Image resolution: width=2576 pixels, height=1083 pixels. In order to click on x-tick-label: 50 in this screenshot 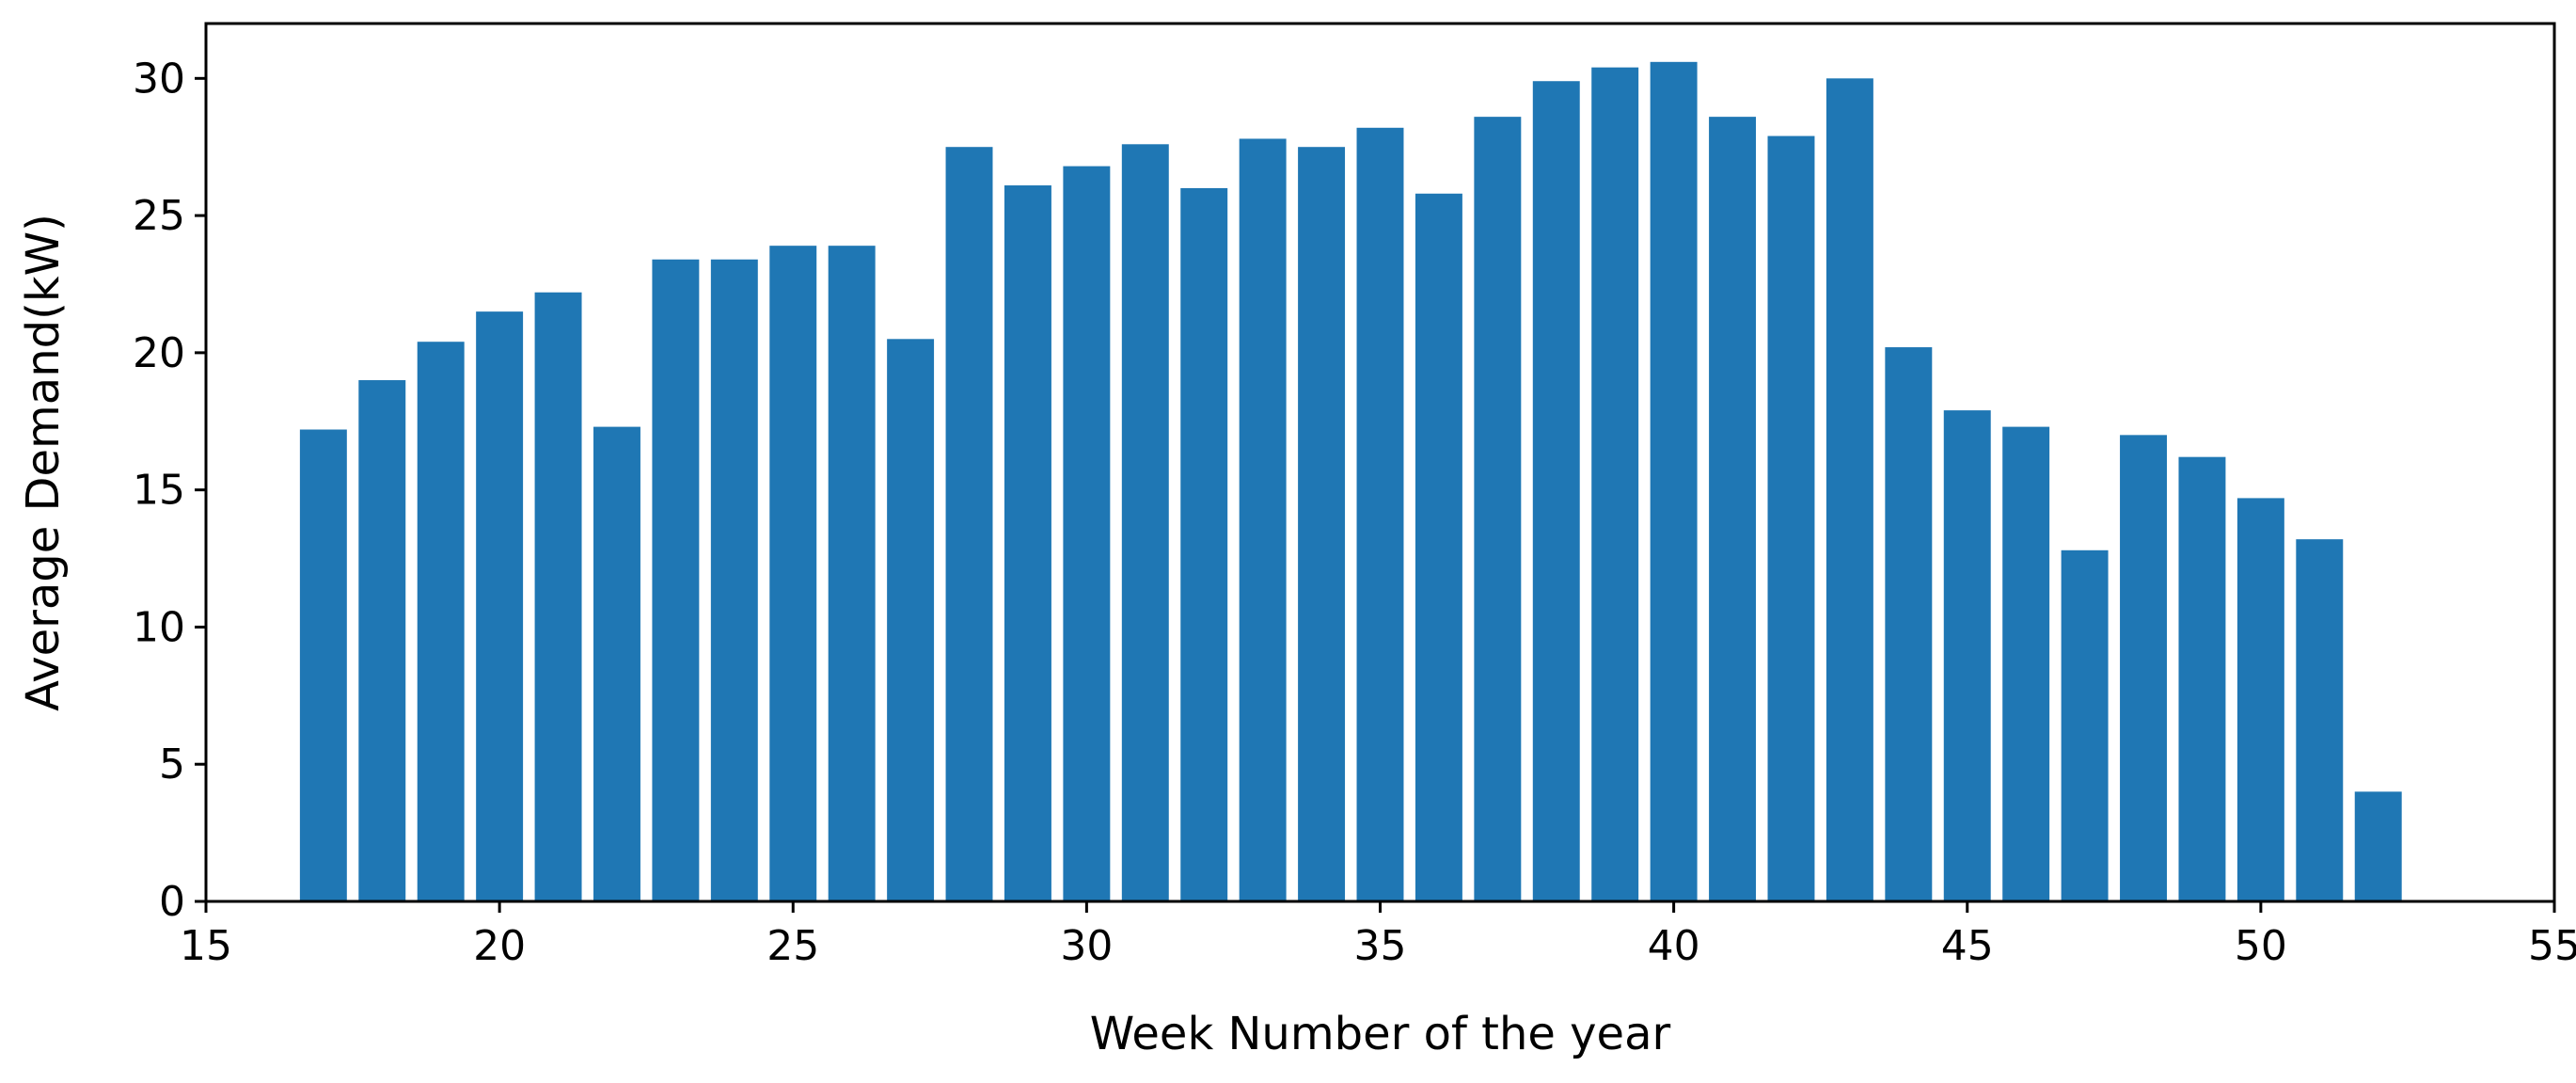, I will do `click(2261, 946)`.